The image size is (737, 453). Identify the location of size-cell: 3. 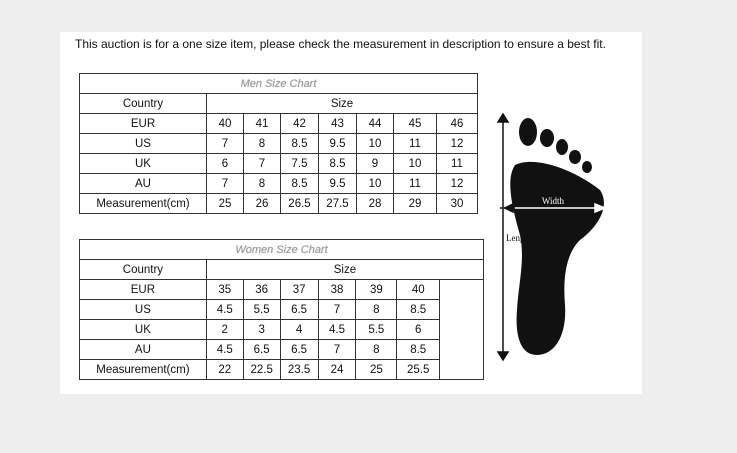
(261, 329).